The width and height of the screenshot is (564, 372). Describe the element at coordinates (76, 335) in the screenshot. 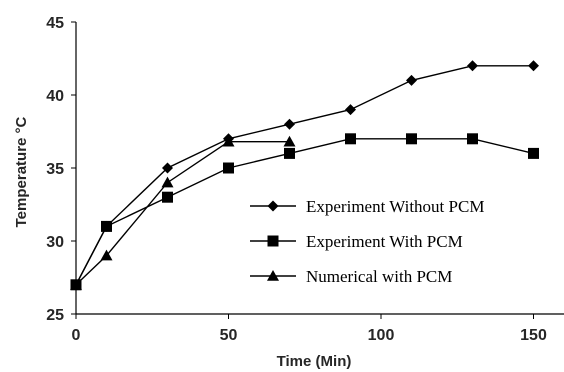

I see `x-tick-label: 0` at that location.